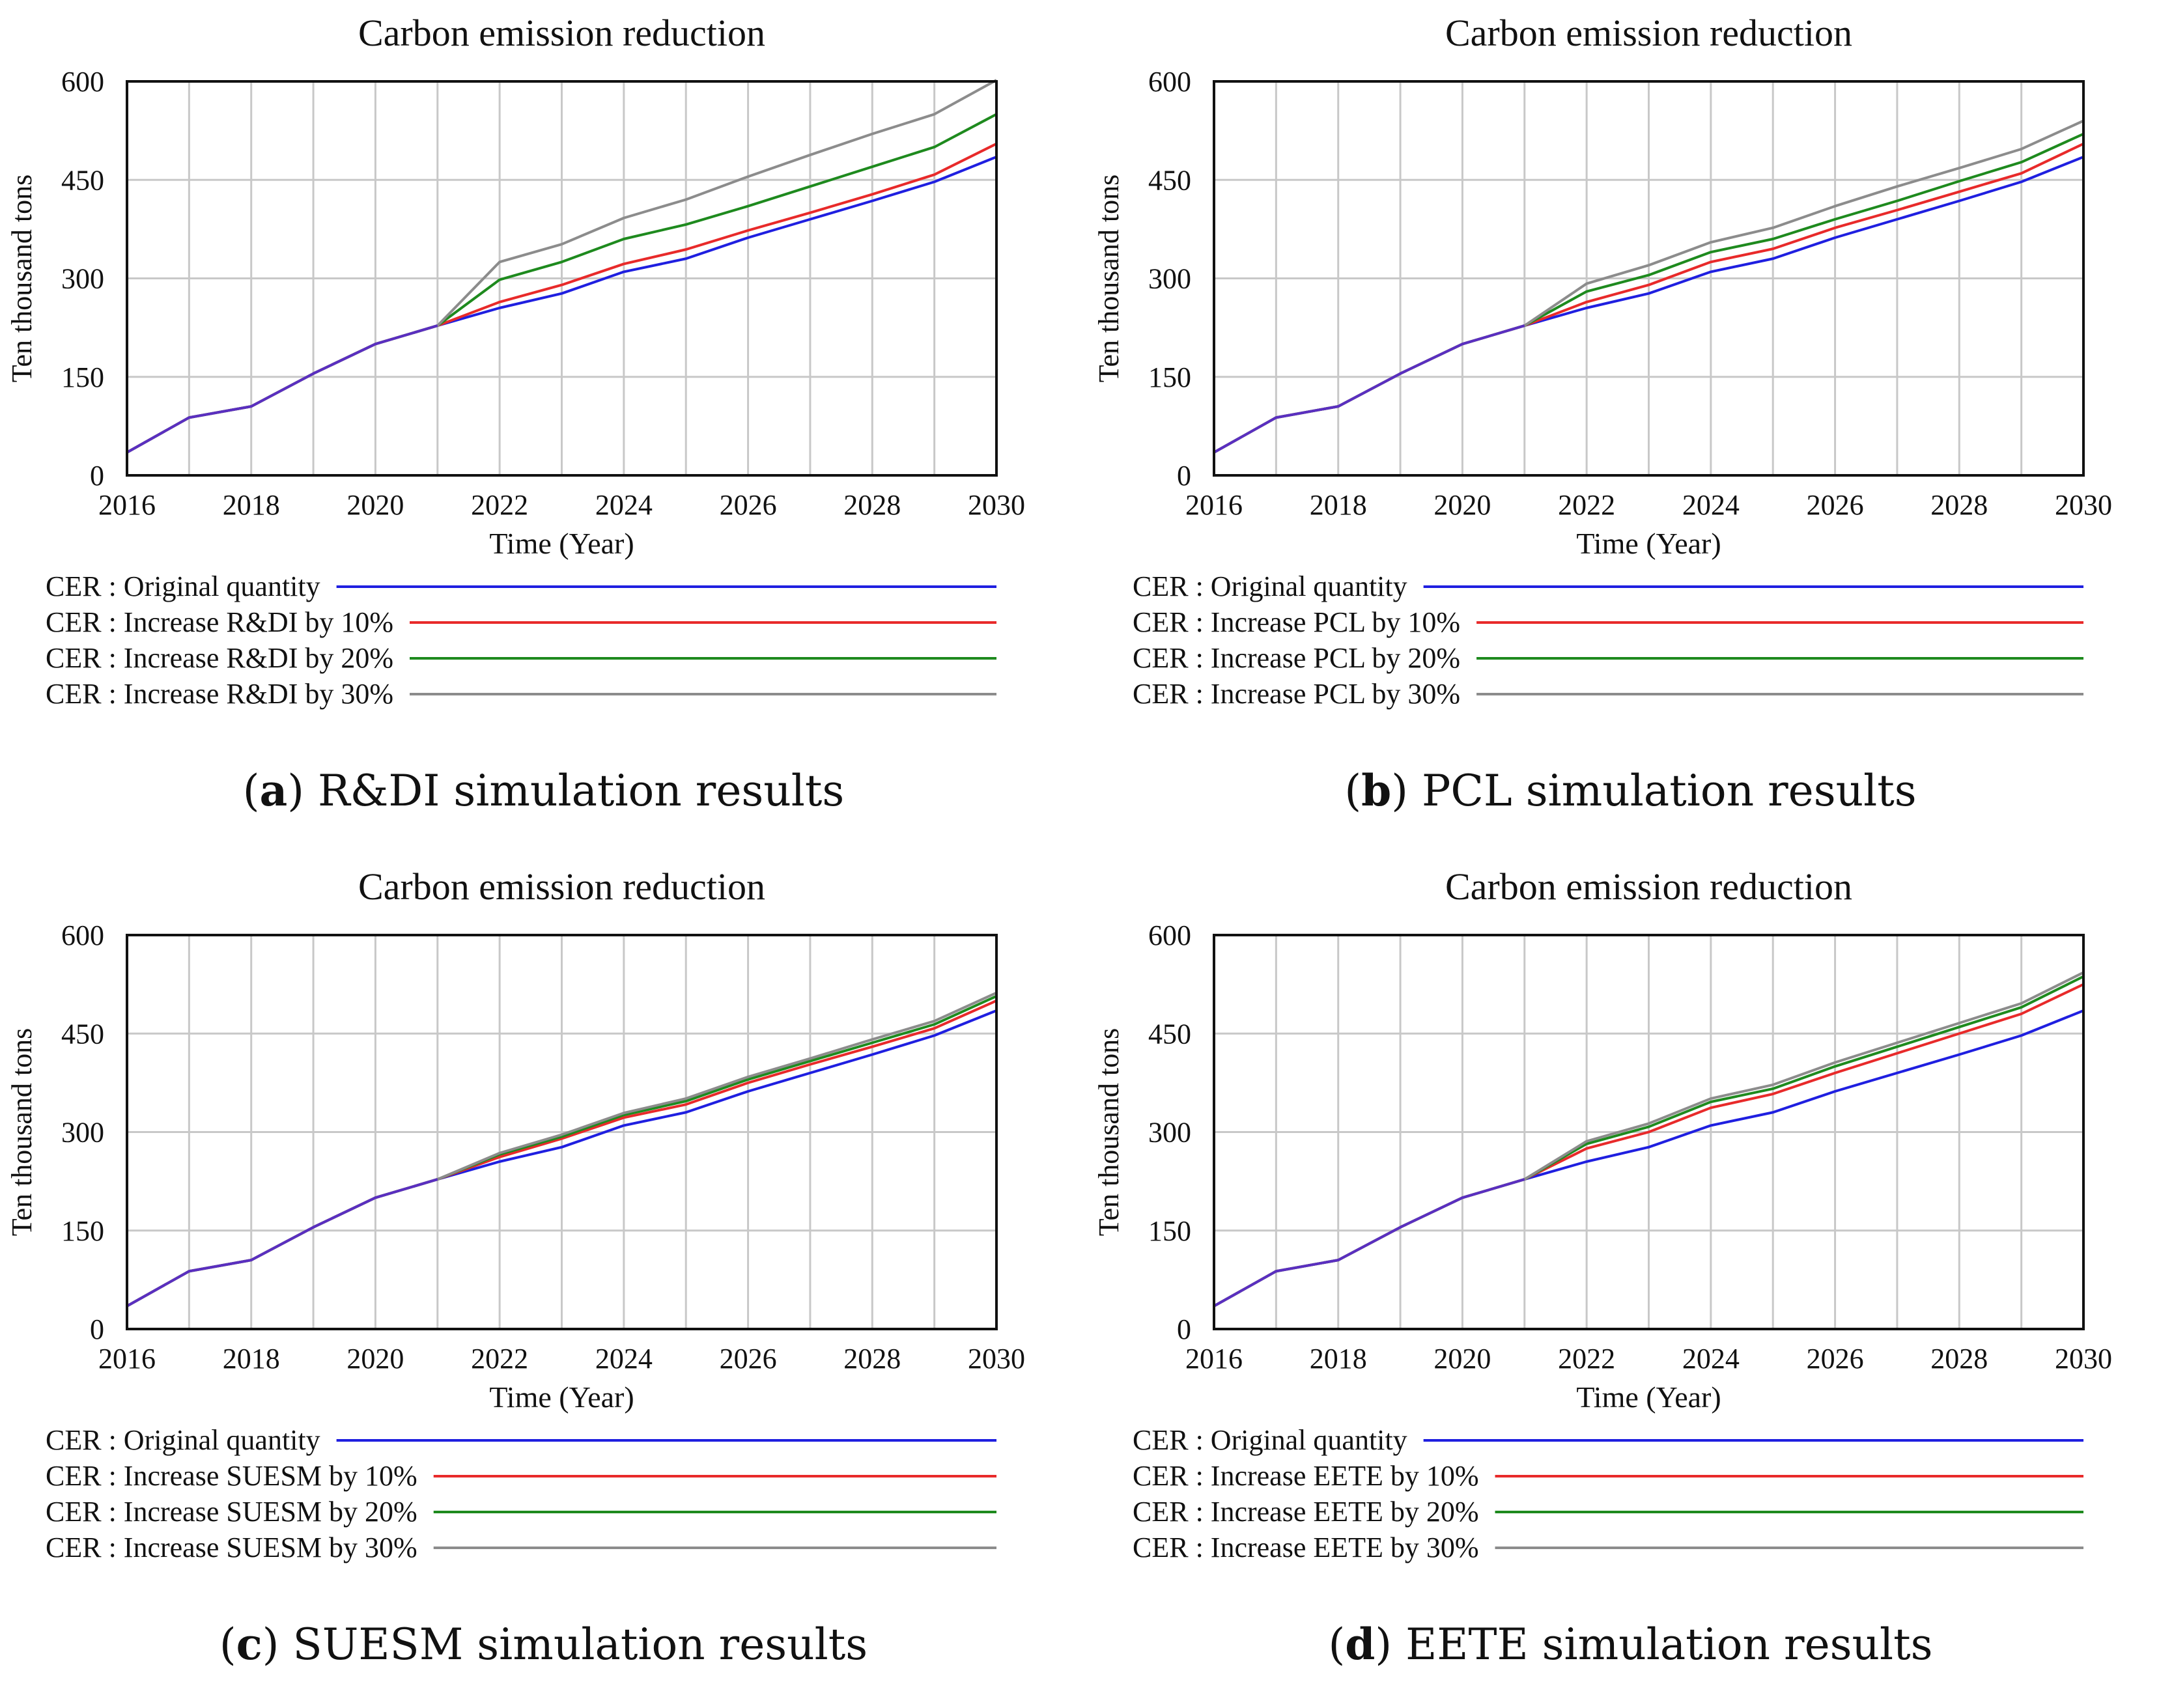  What do you see at coordinates (1306, 1476) in the screenshot?
I see `legend-label-2: CER : Increase EETE by 10%` at bounding box center [1306, 1476].